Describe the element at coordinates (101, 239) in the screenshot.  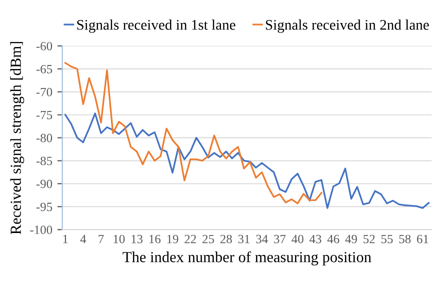
I see `x-tick-label: 7` at that location.